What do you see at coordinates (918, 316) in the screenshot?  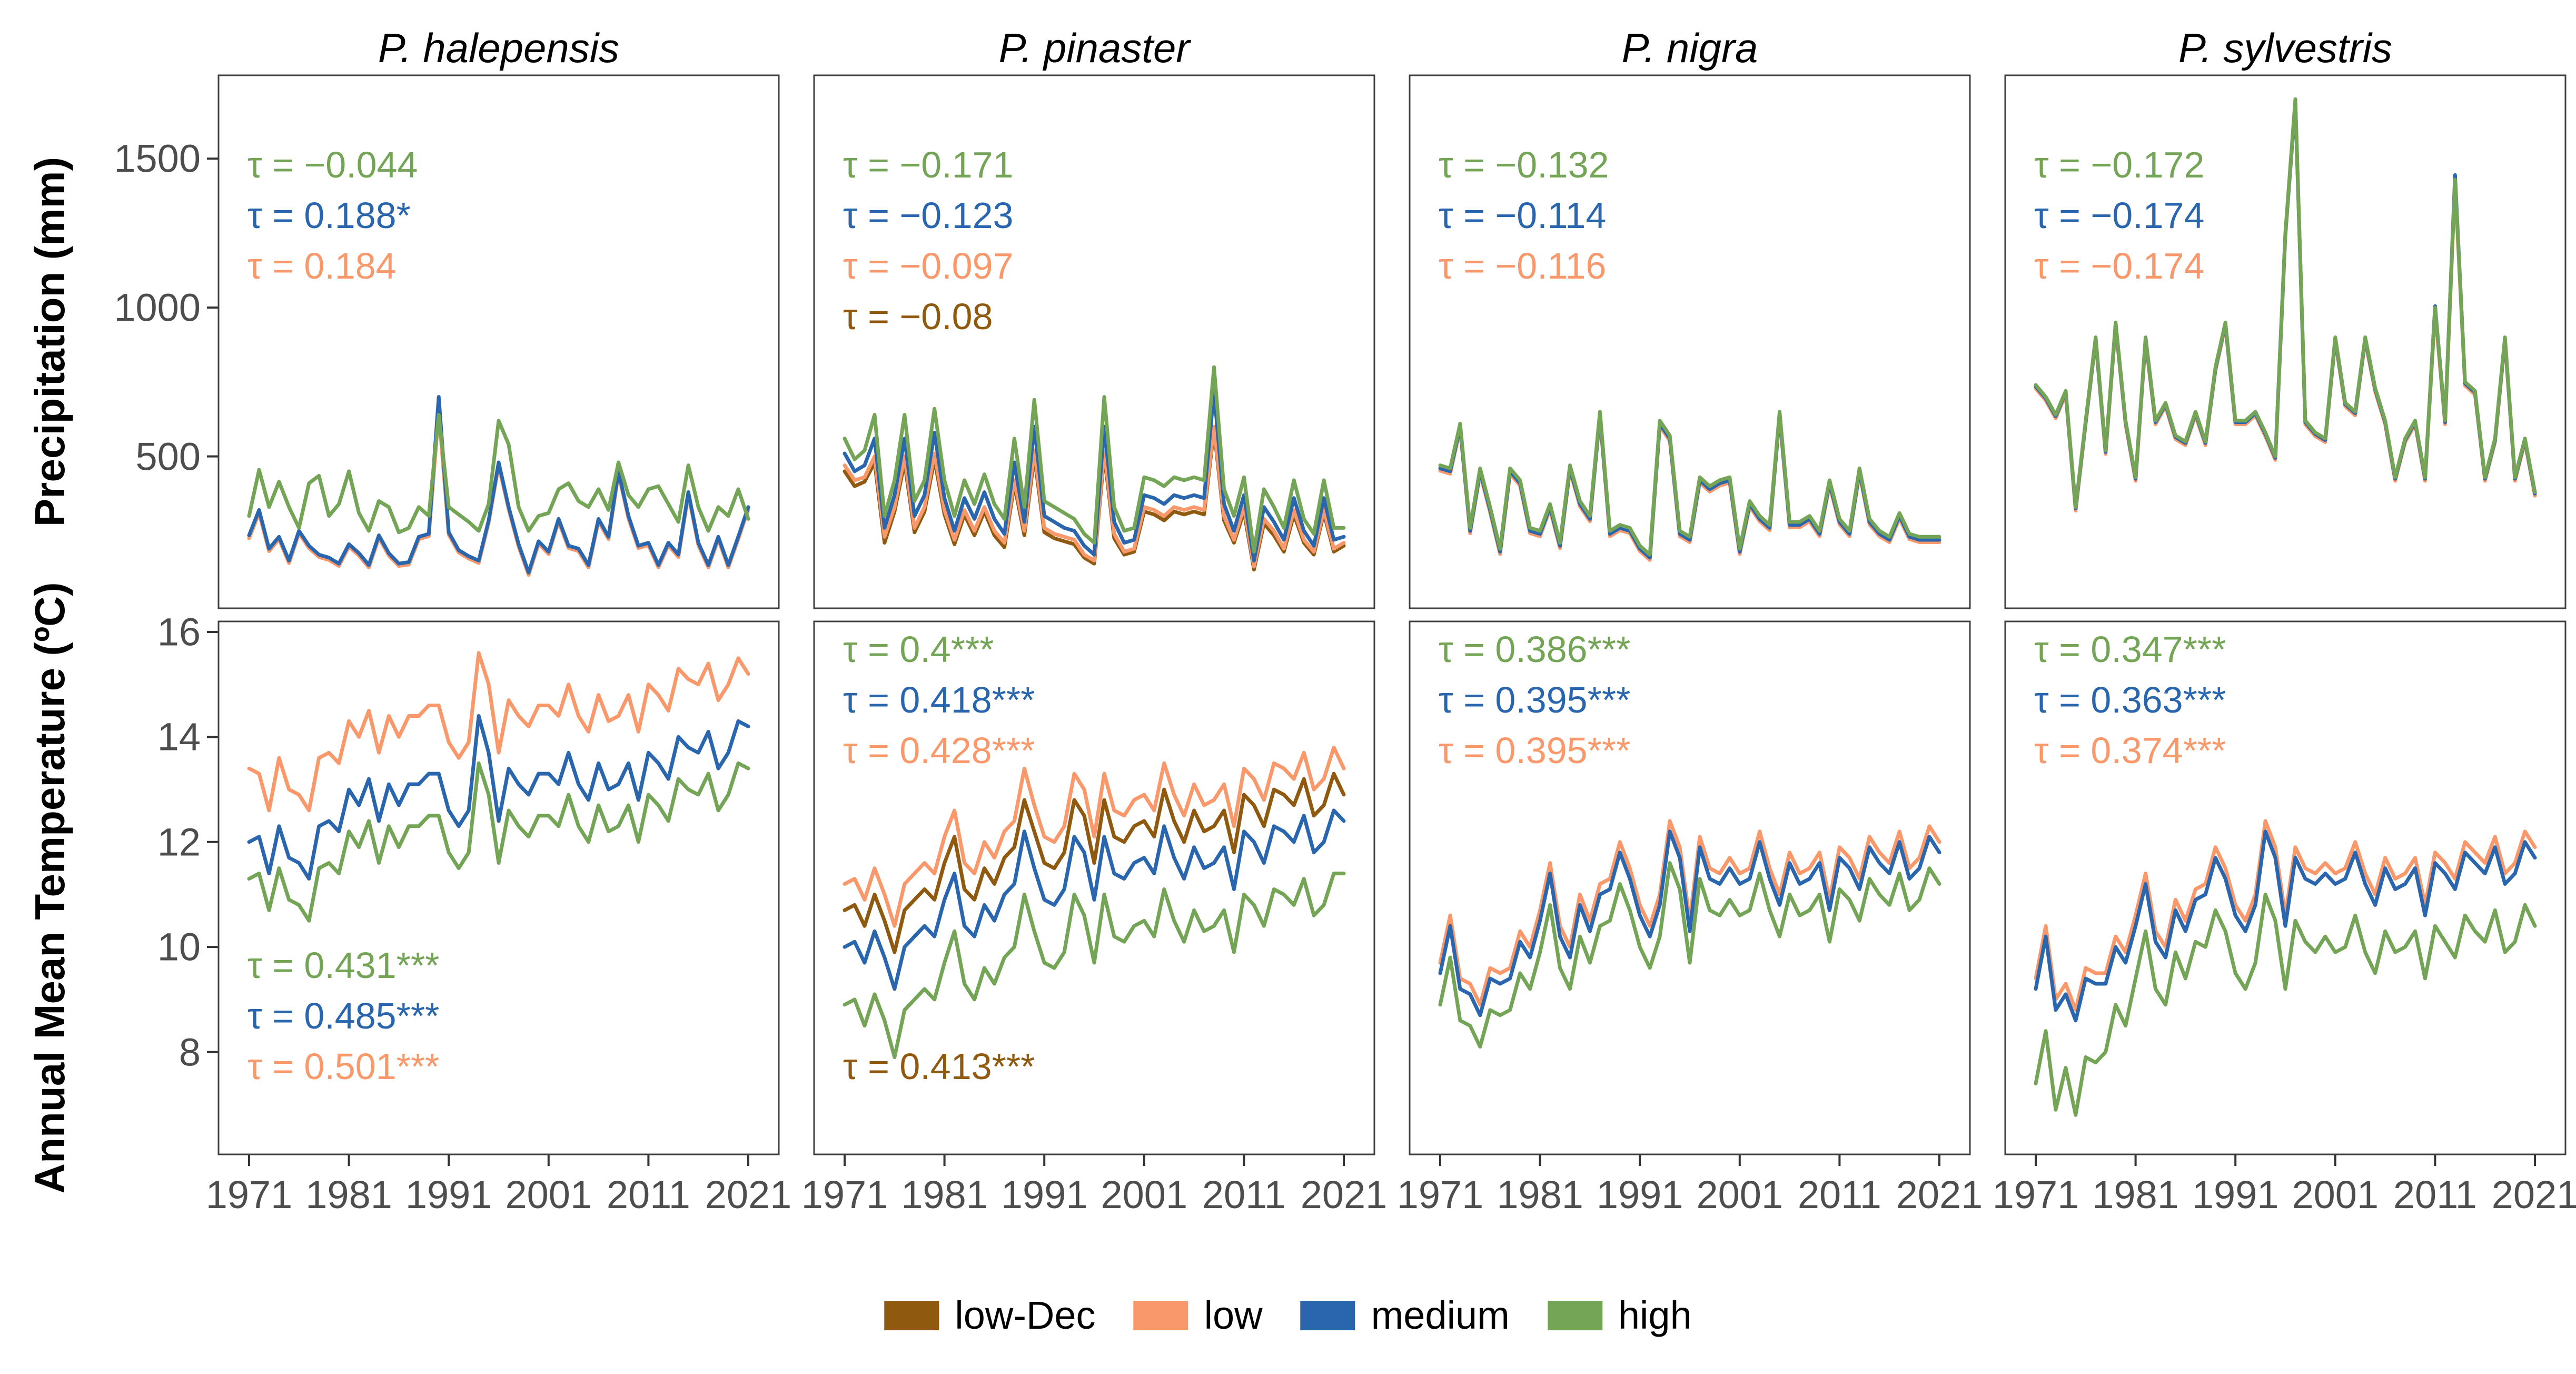 I see `tau-annotation: τ = −0.08` at bounding box center [918, 316].